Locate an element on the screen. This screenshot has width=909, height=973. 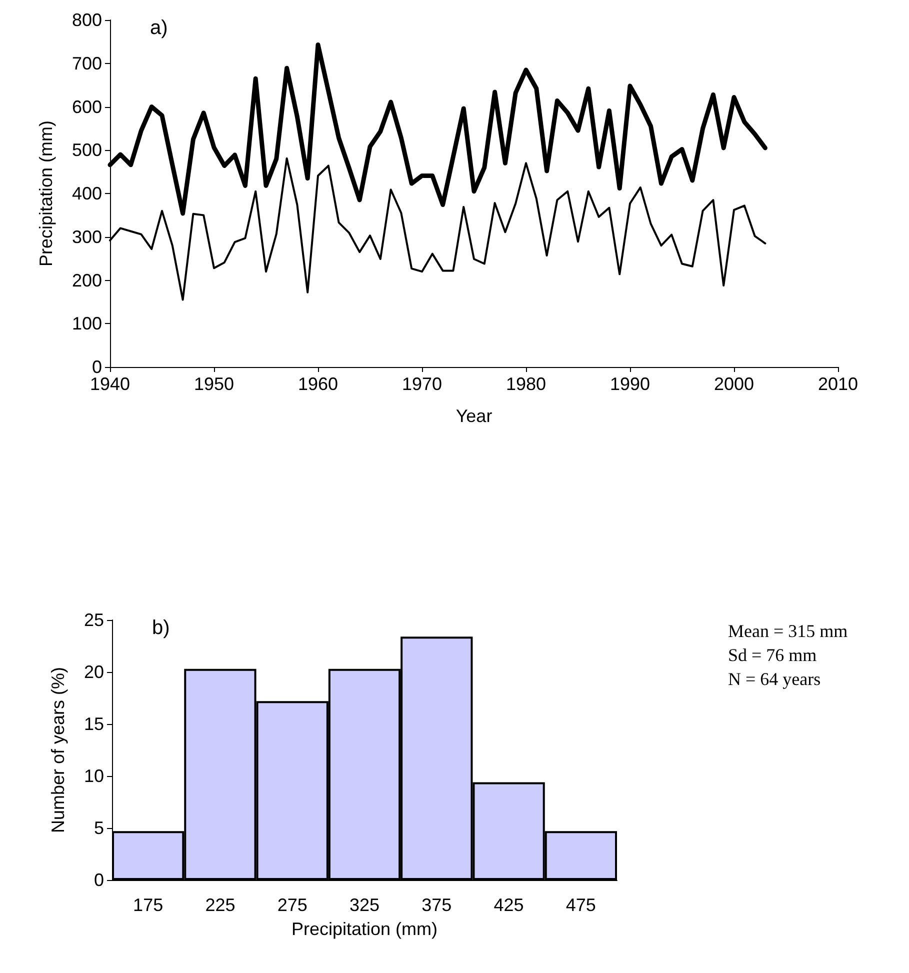
y-tick-label: 400 is located at coordinates (87, 194).